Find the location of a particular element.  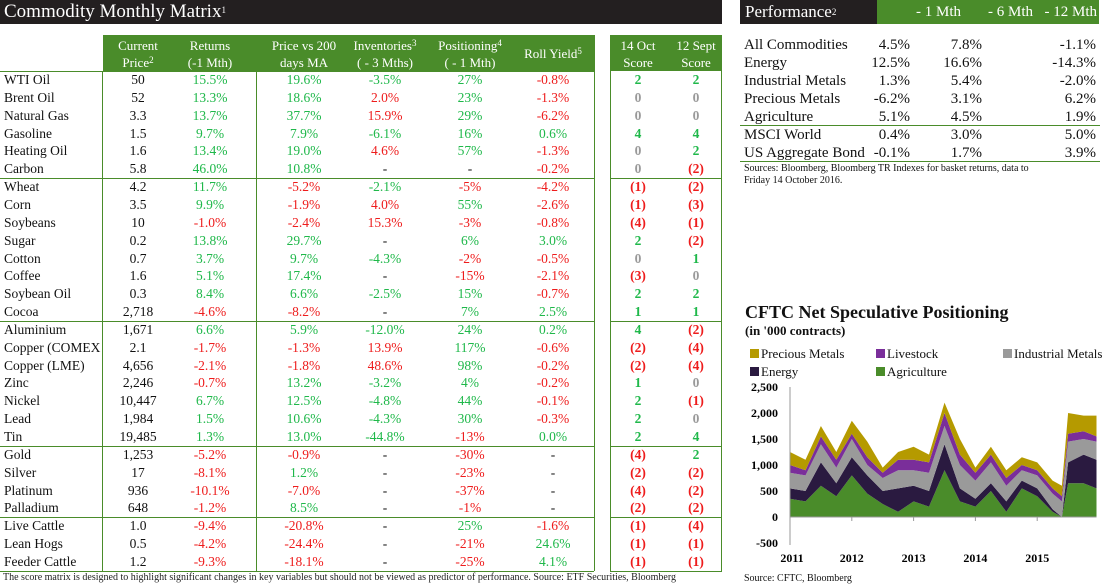

roll-yield-cell: -0.6% is located at coordinates (553, 347).